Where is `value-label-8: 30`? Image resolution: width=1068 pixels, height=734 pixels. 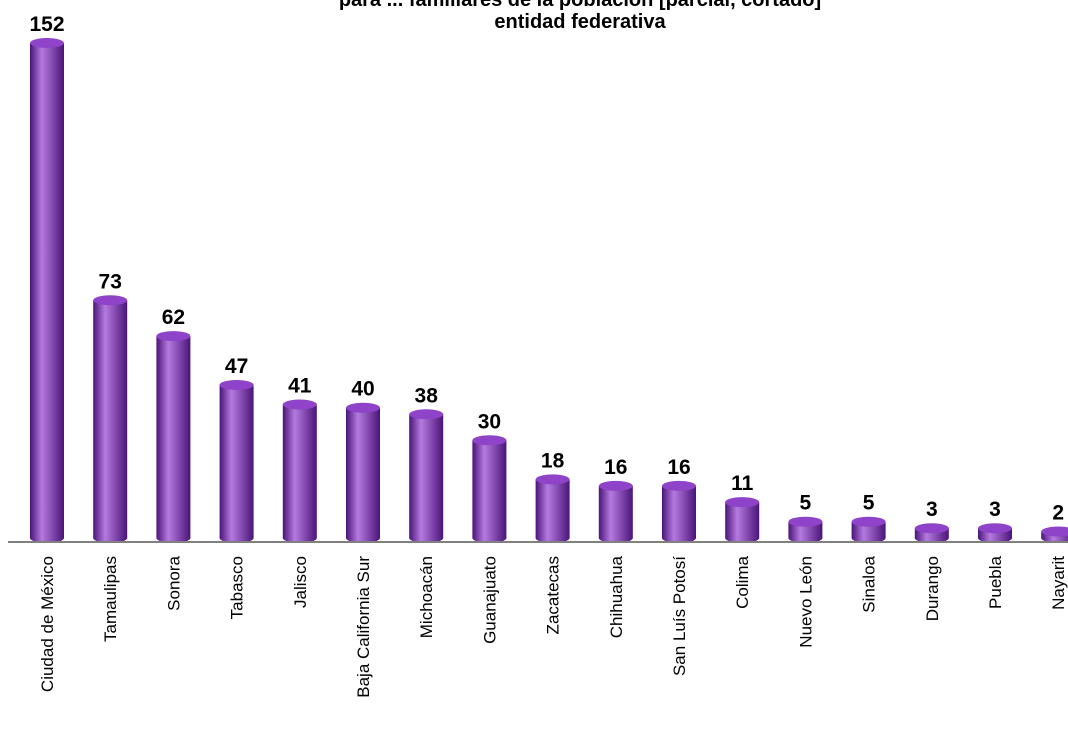
value-label-8: 30 is located at coordinates (489, 421).